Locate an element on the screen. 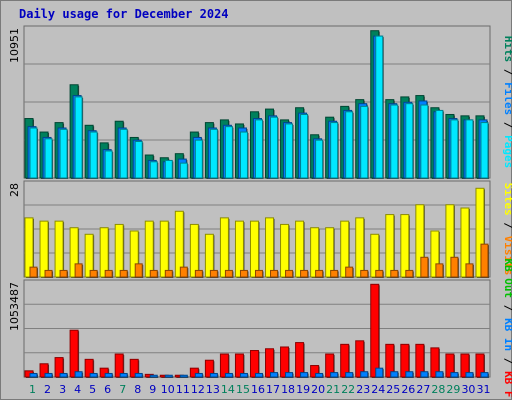 The image size is (512, 400). day-label: 23 is located at coordinates (363, 389).